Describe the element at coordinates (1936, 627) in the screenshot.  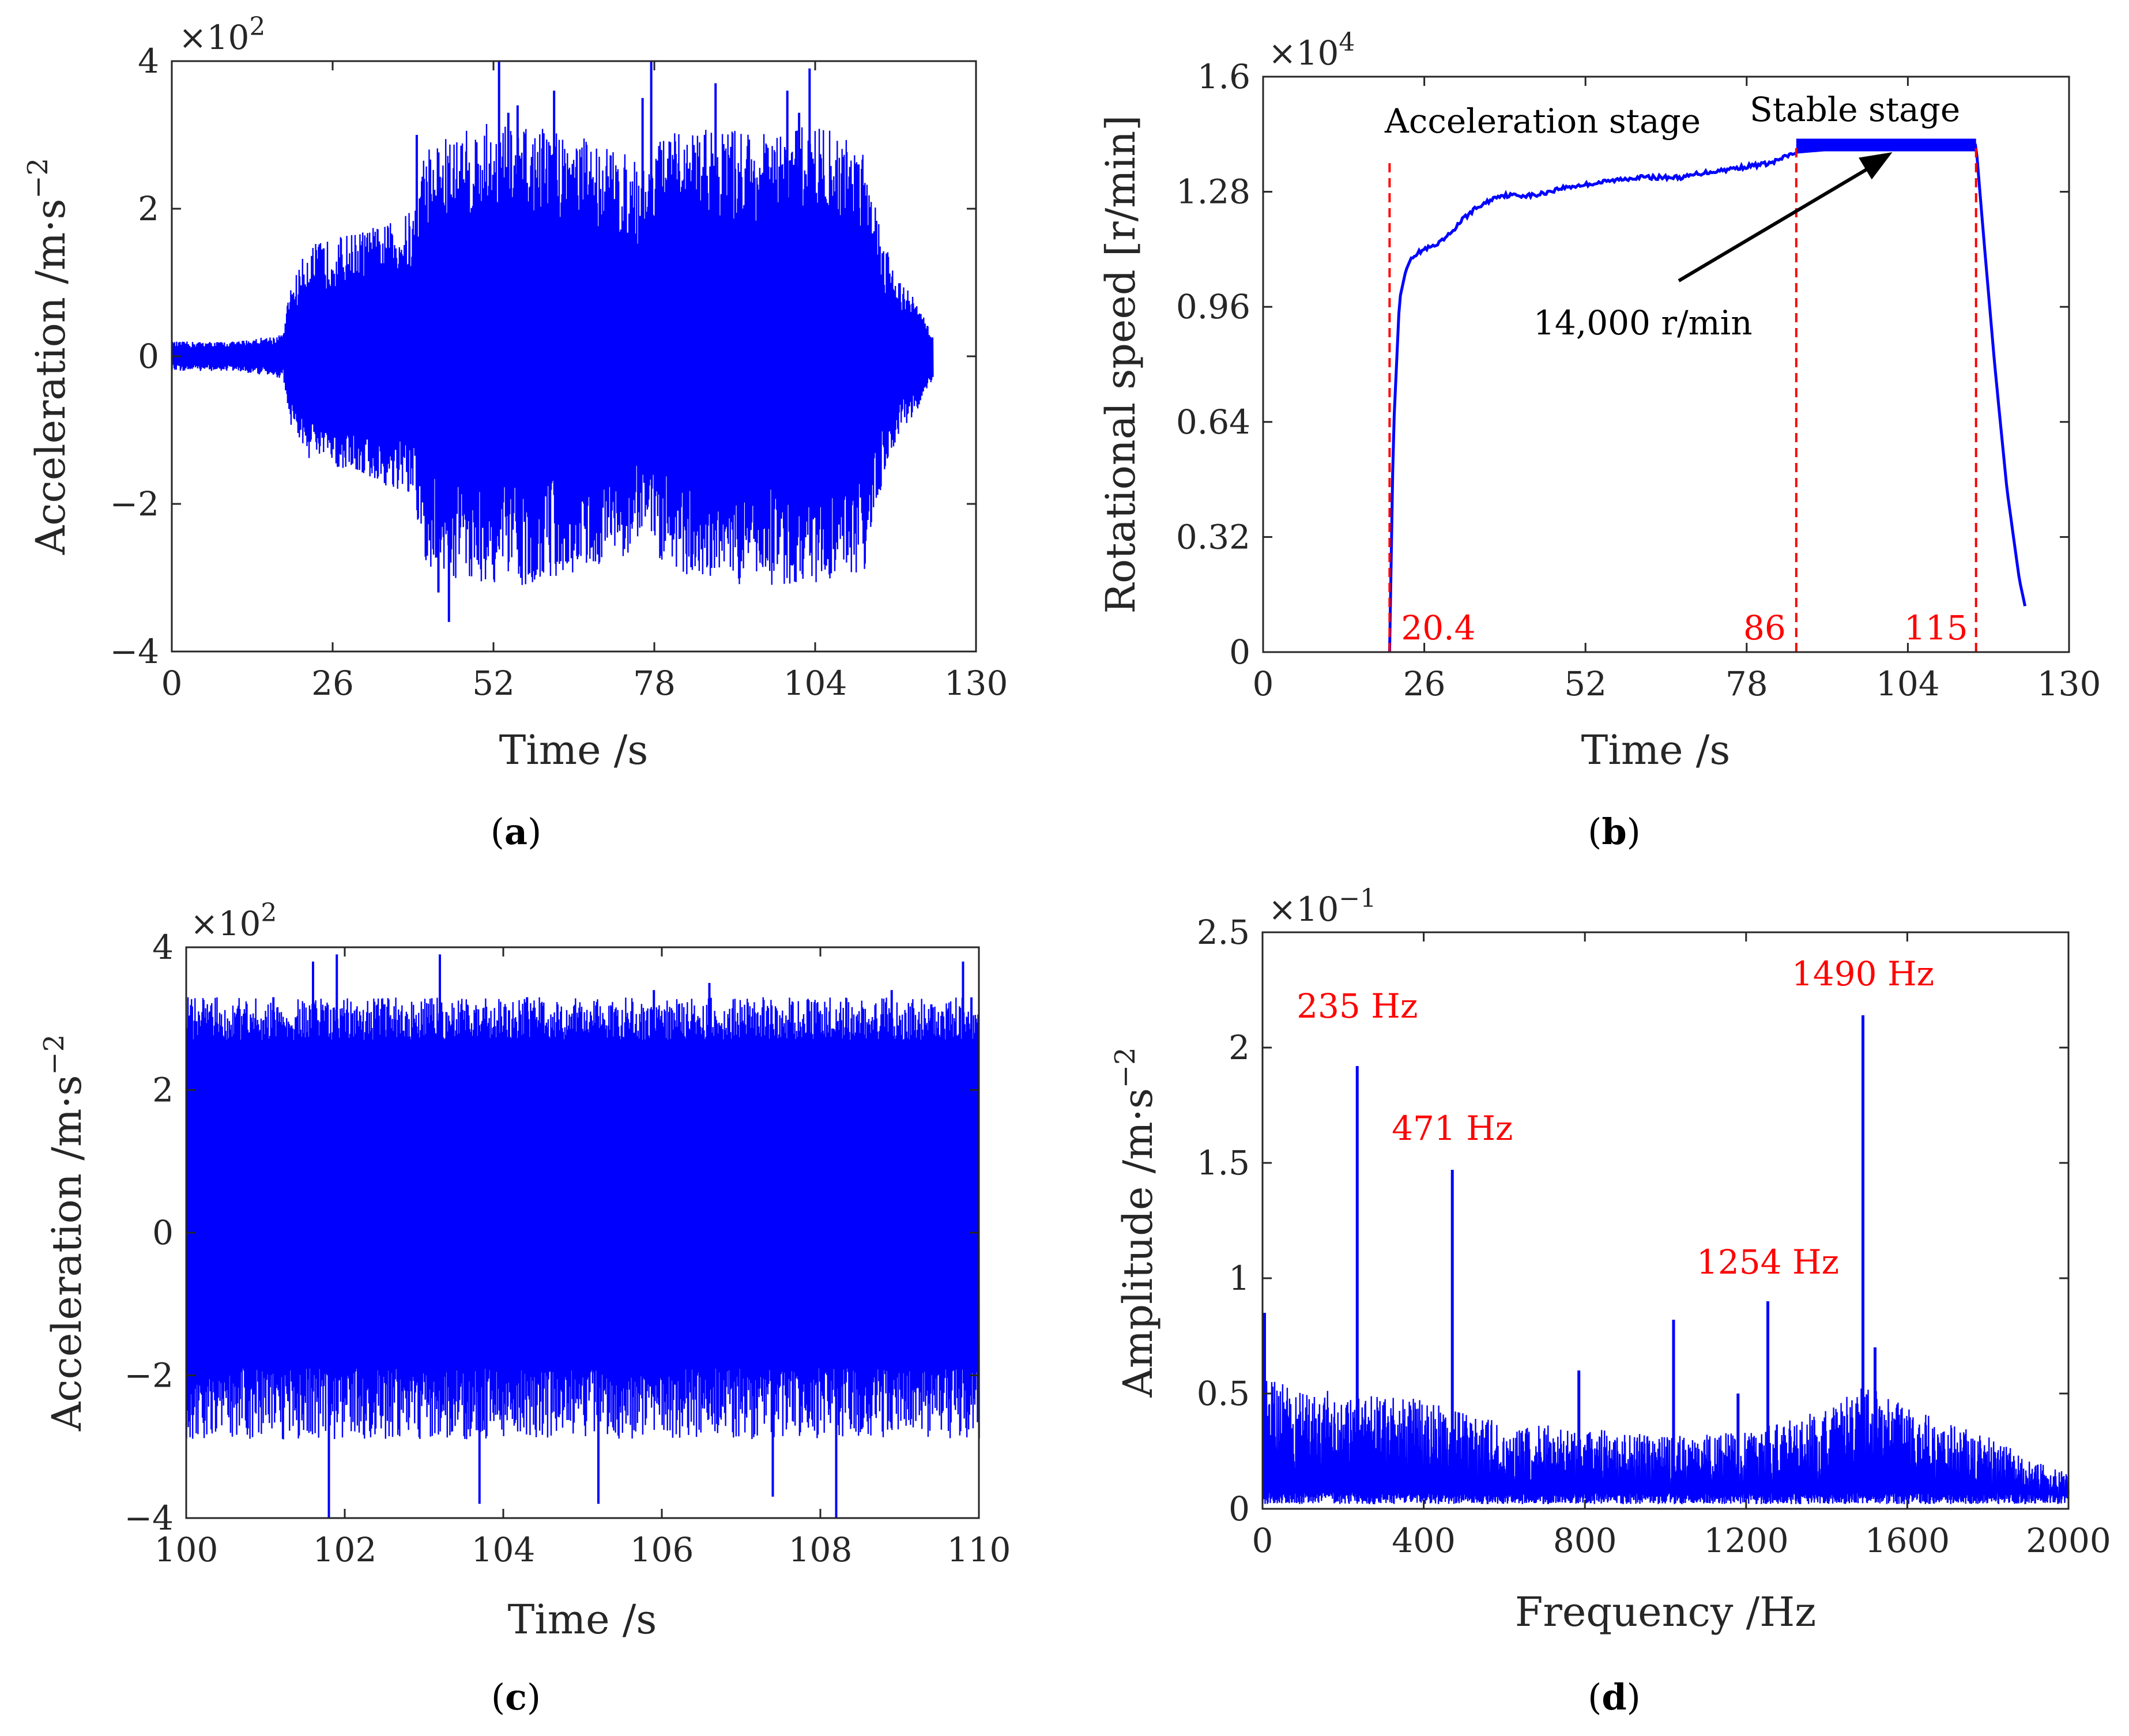
I see `marker-label-115: 115` at that location.